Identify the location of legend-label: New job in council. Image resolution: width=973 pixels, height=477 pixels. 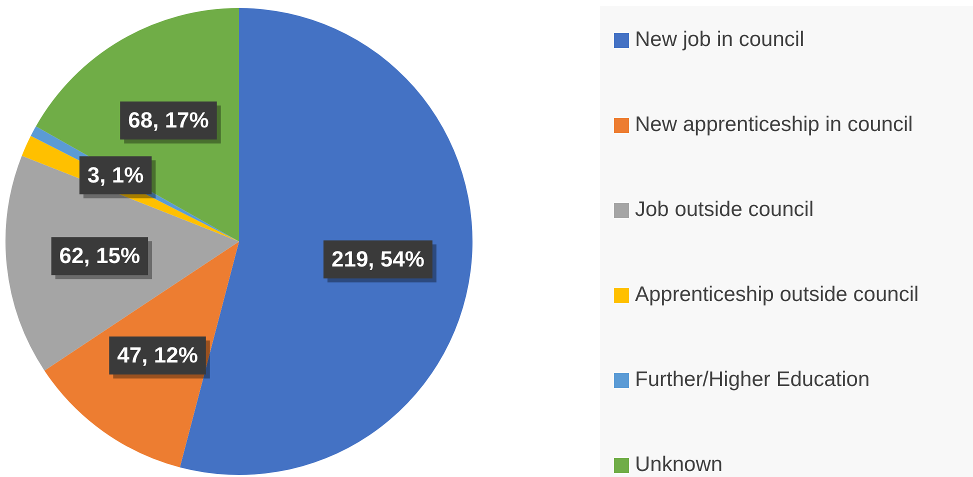
(720, 40).